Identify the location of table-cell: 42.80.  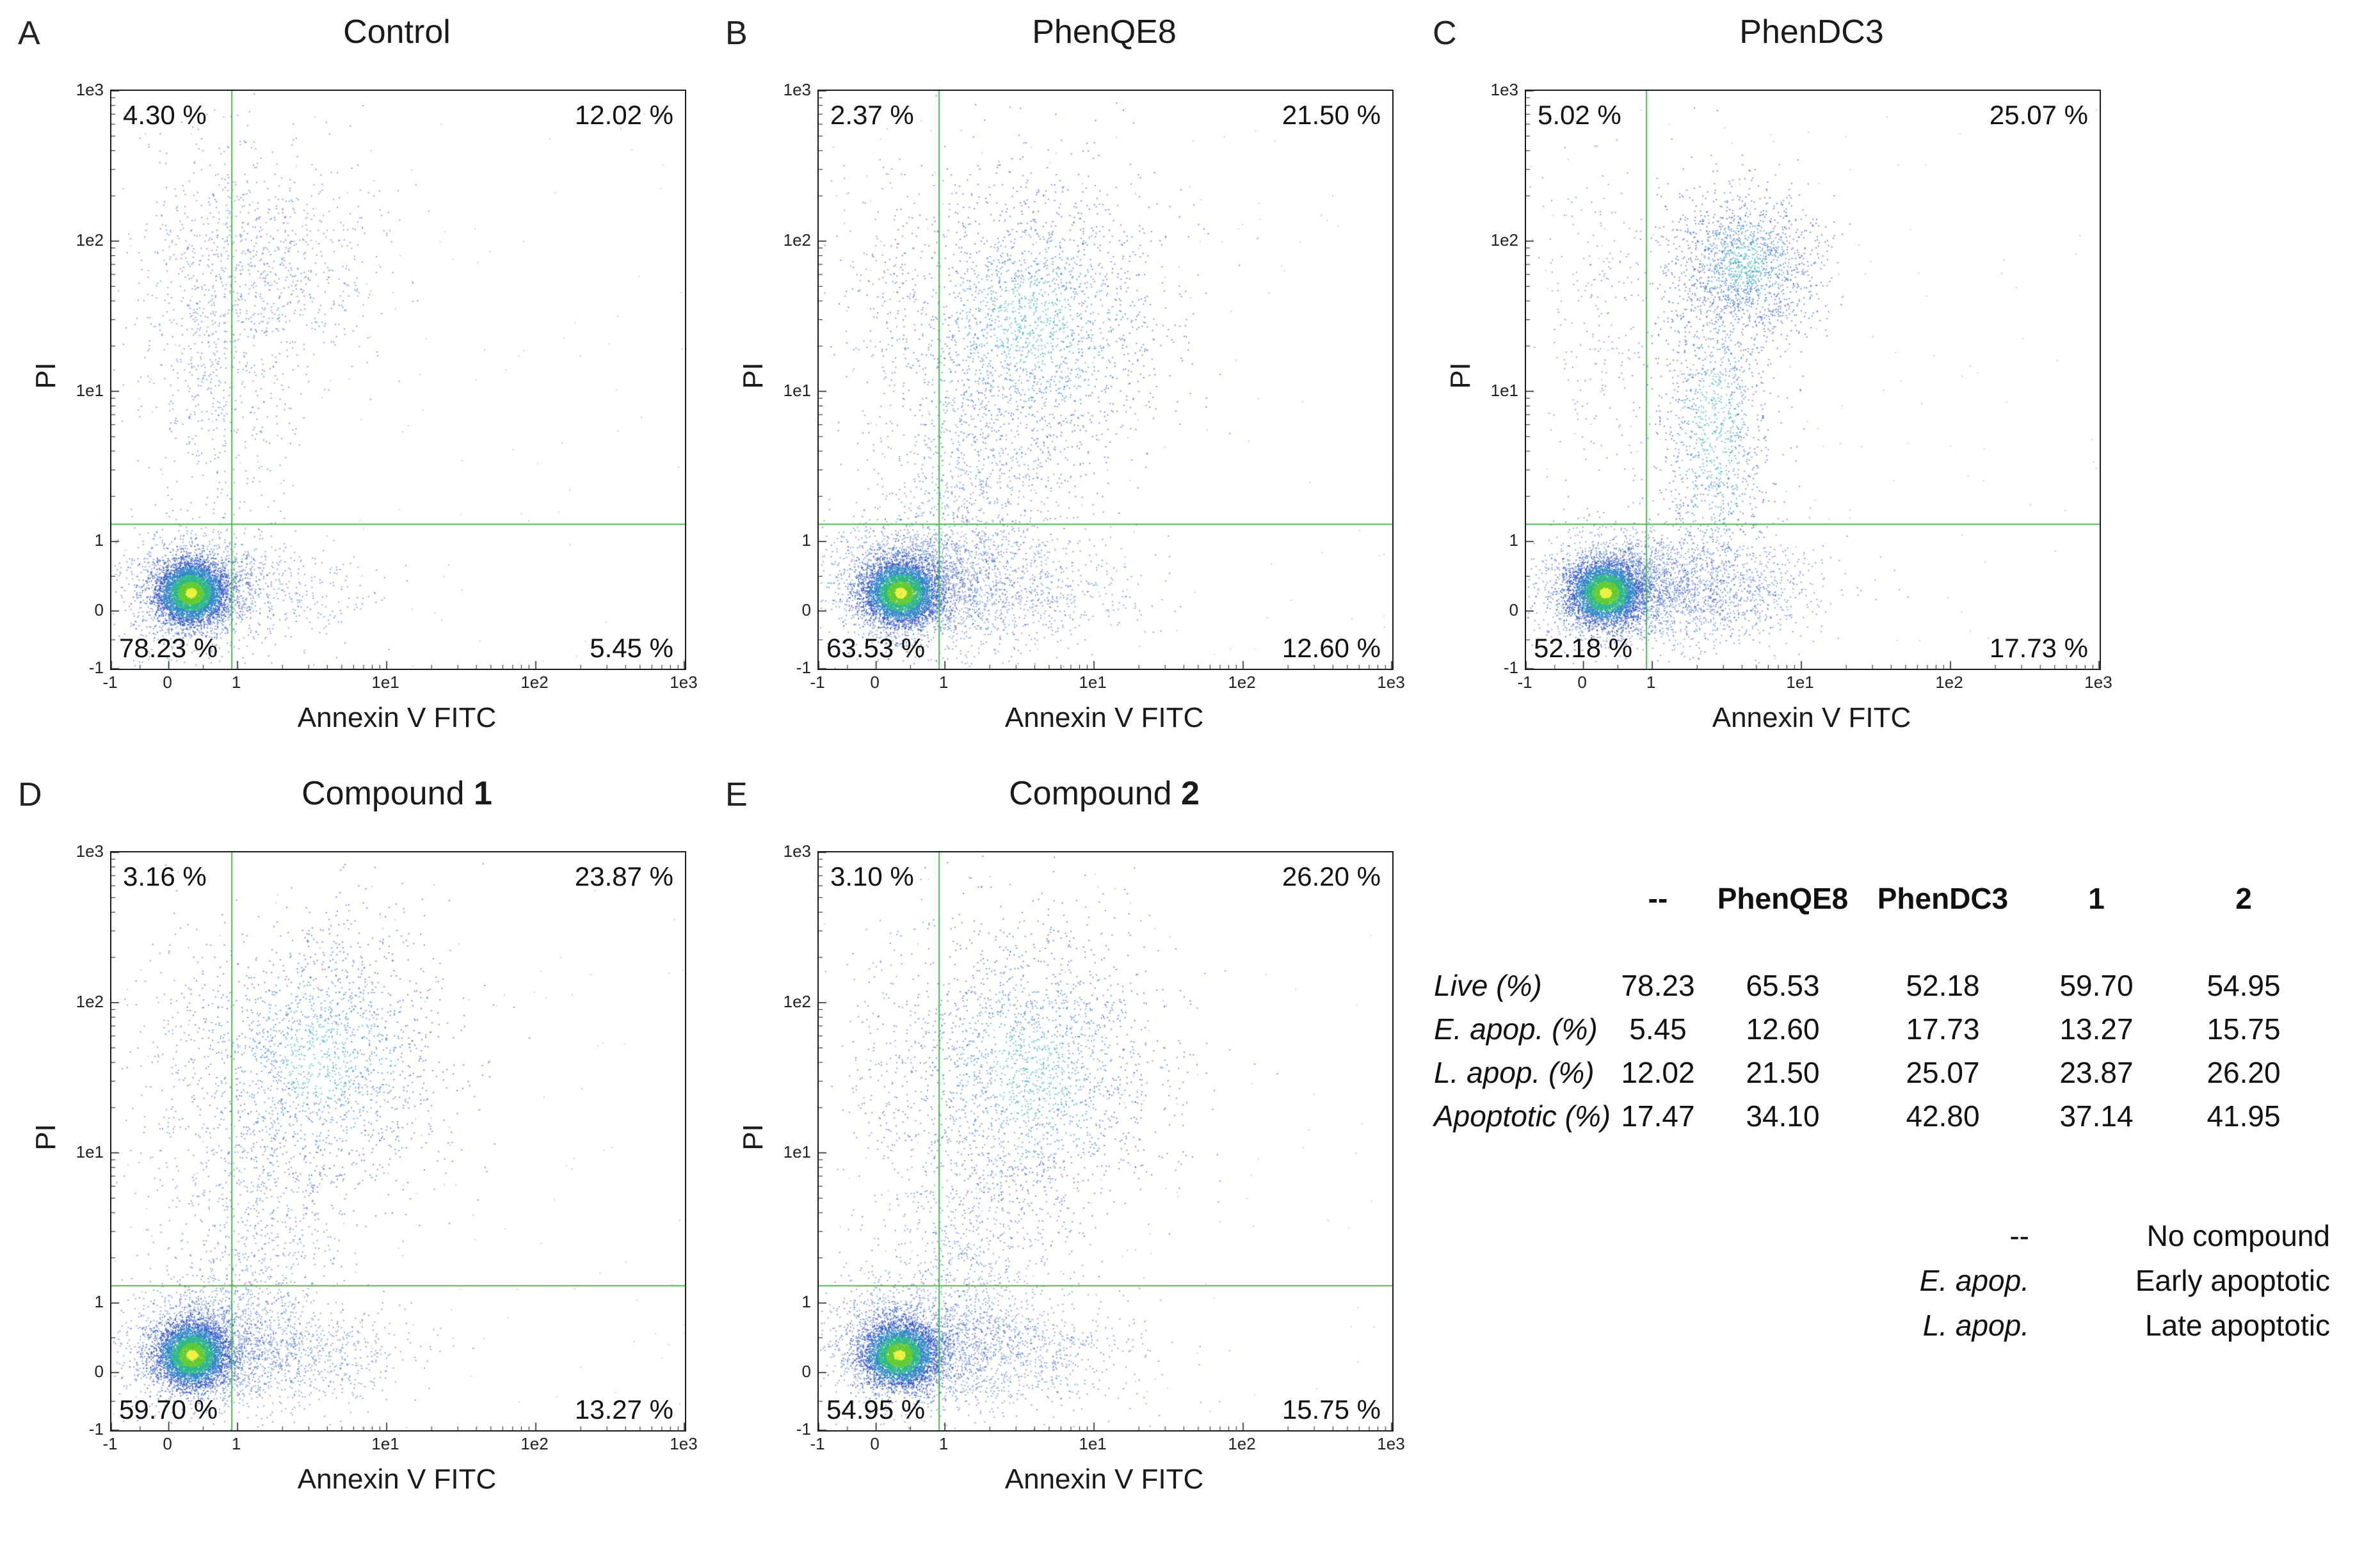
(1943, 1116).